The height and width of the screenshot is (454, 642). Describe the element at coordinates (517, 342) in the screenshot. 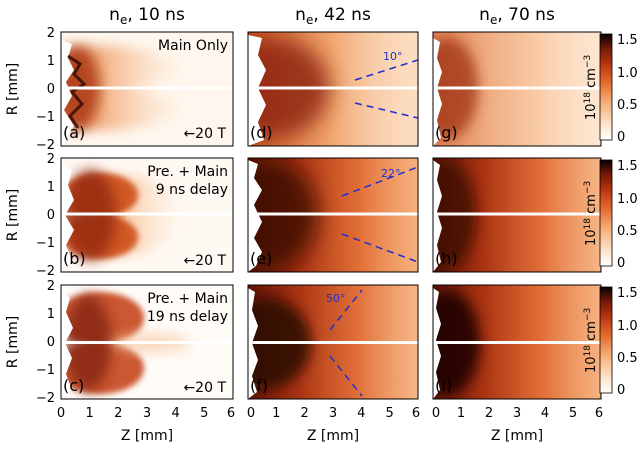

I see `panel-i: (i)` at that location.